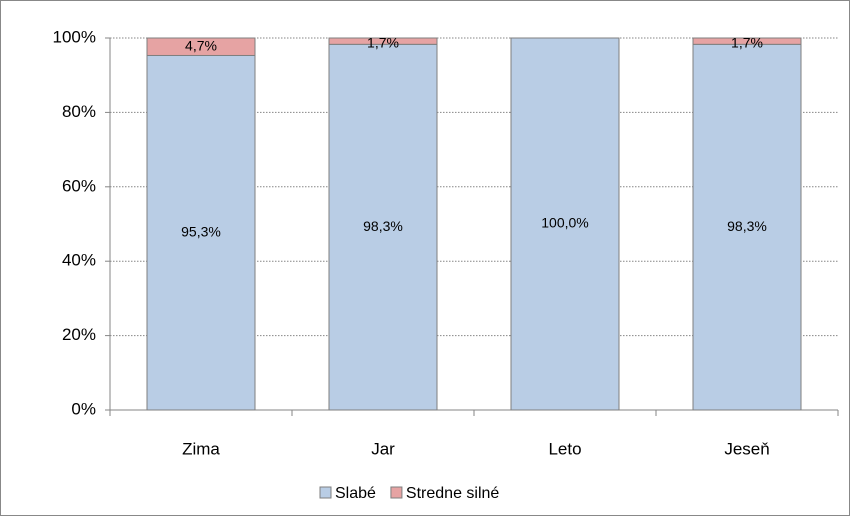 The image size is (850, 516). I want to click on x-tick-label: Jeseň, so click(746, 448).